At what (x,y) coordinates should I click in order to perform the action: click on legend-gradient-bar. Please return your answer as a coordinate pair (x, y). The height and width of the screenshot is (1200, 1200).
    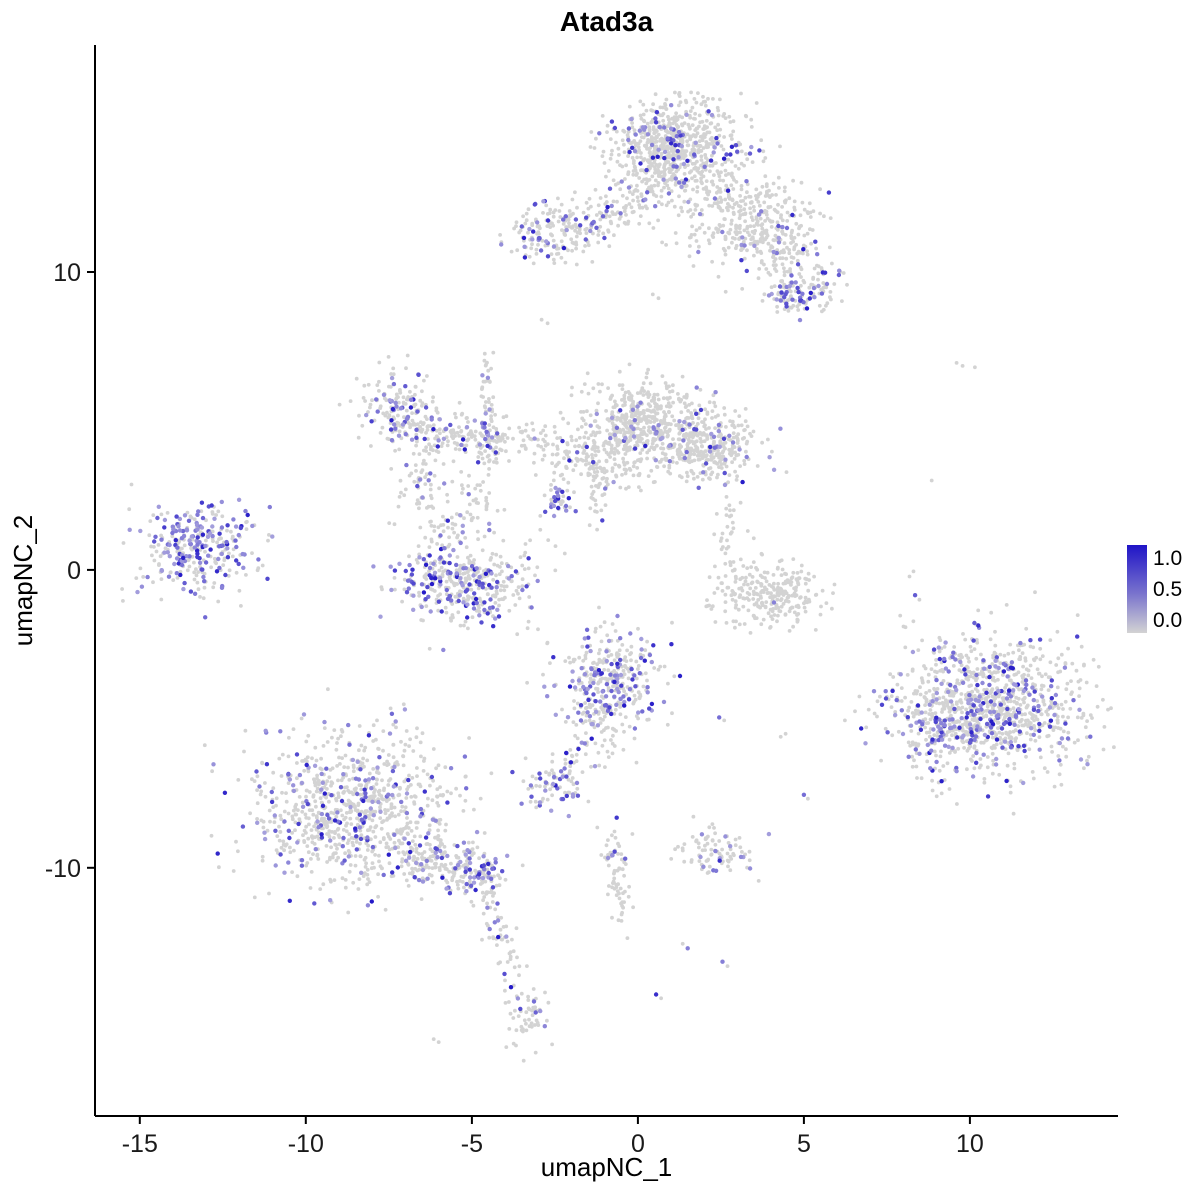
    Looking at the image, I should click on (1137, 589).